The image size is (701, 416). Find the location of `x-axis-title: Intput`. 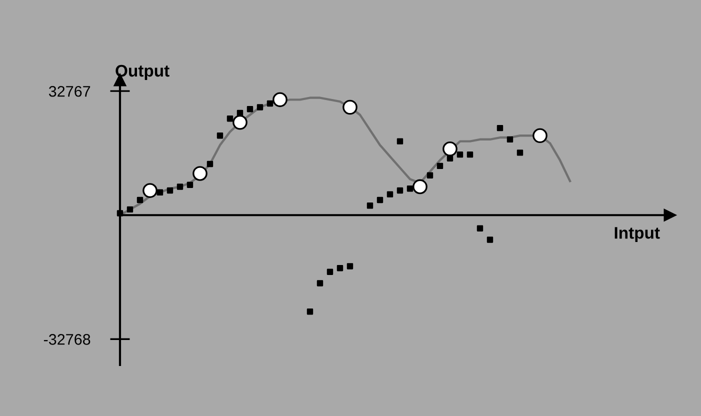

x-axis-title: Intput is located at coordinates (637, 234).